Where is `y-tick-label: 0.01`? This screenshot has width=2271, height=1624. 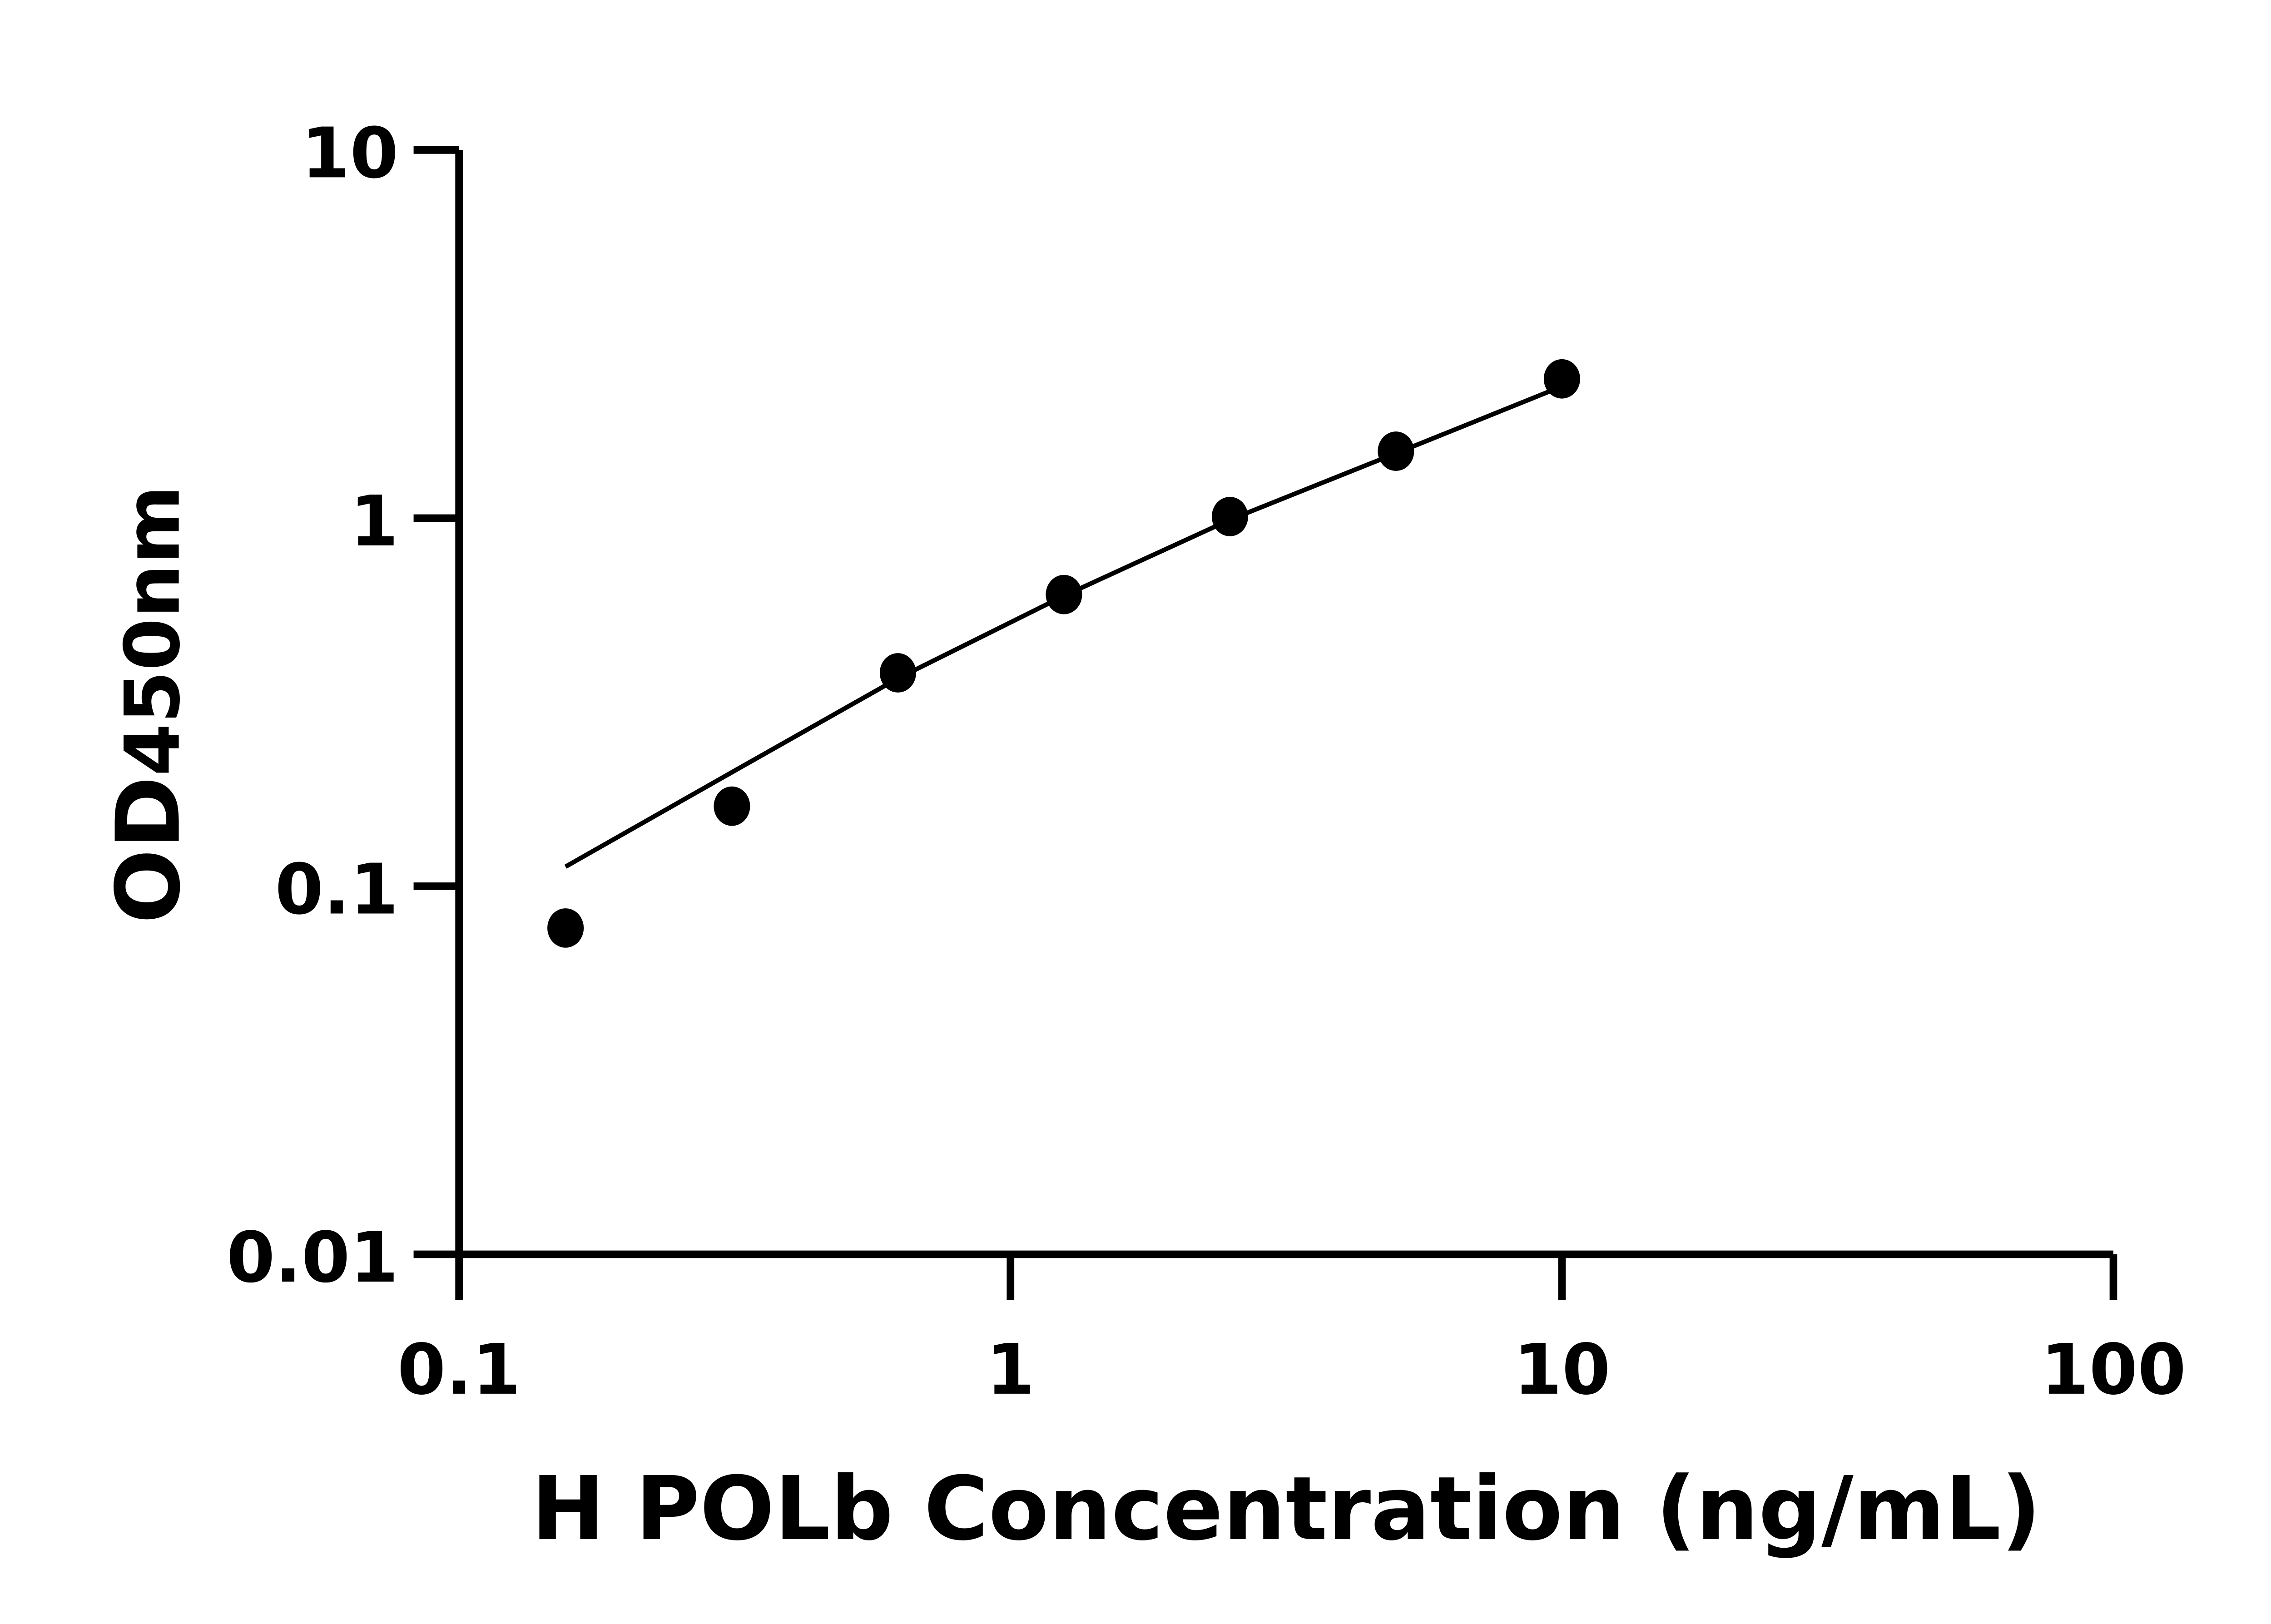
y-tick-label: 0.01 is located at coordinates (313, 1258).